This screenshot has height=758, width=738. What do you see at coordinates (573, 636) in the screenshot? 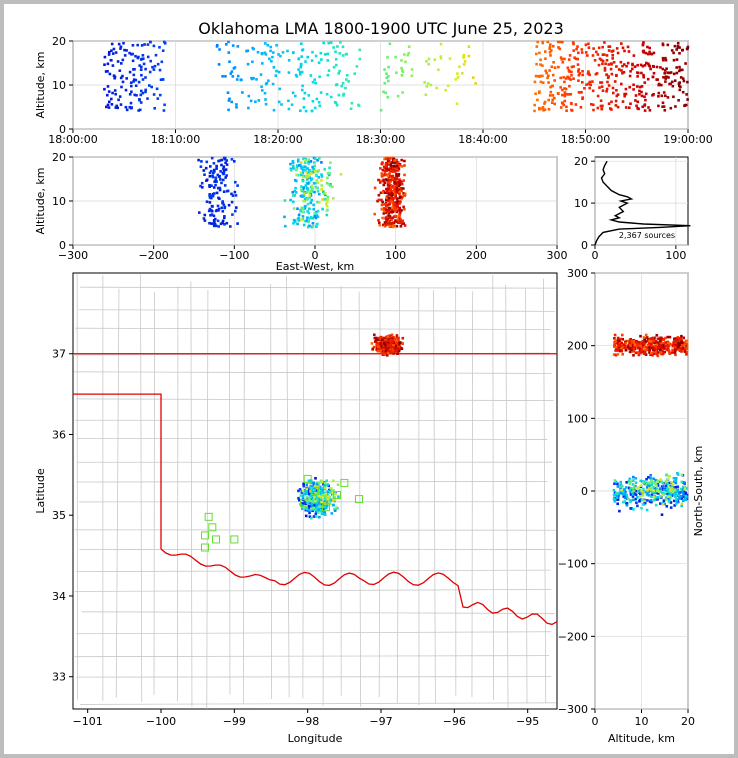
I see `y-tick-label: −200` at bounding box center [573, 636].